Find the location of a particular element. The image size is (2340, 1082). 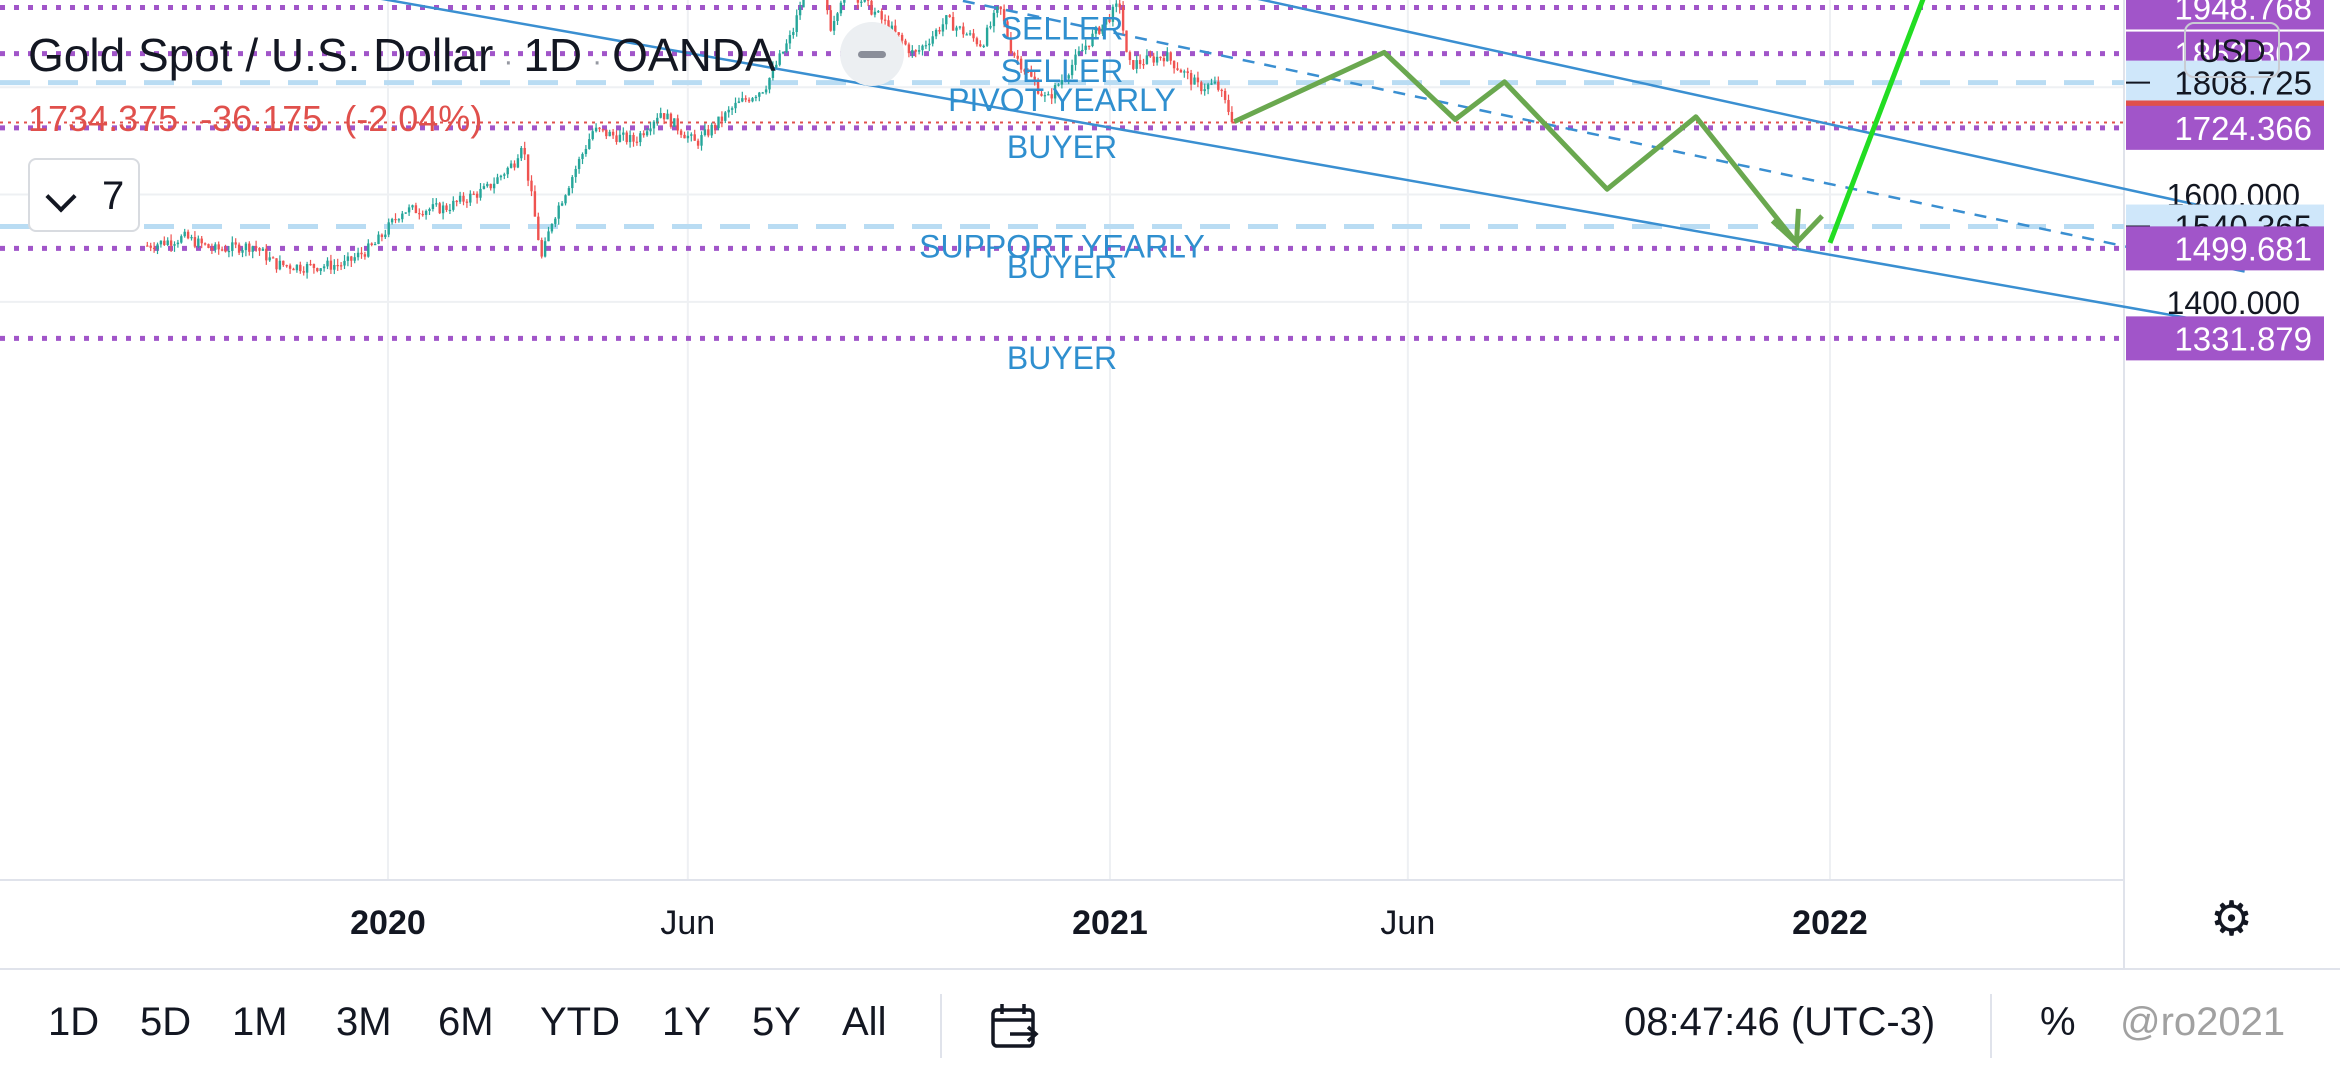

range-5d-button: 5D is located at coordinates (166, 1022).